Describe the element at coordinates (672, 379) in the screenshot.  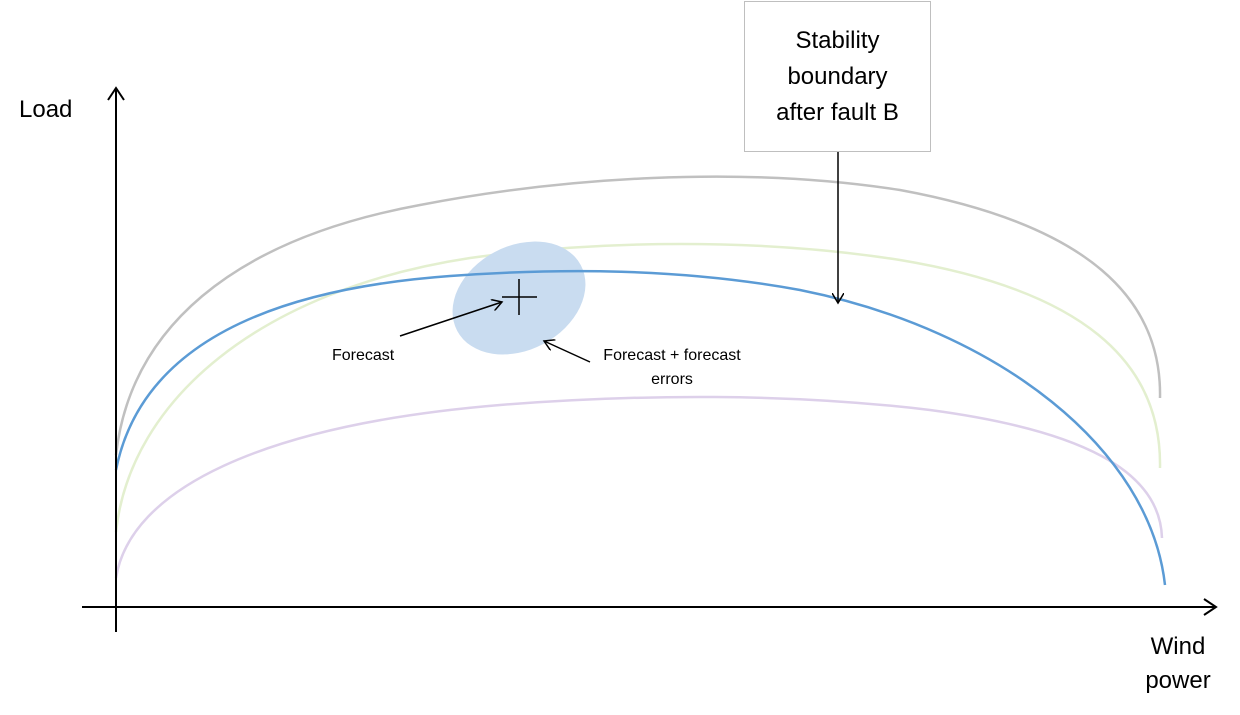
I see `forecast-errors-label-line2: errors` at that location.